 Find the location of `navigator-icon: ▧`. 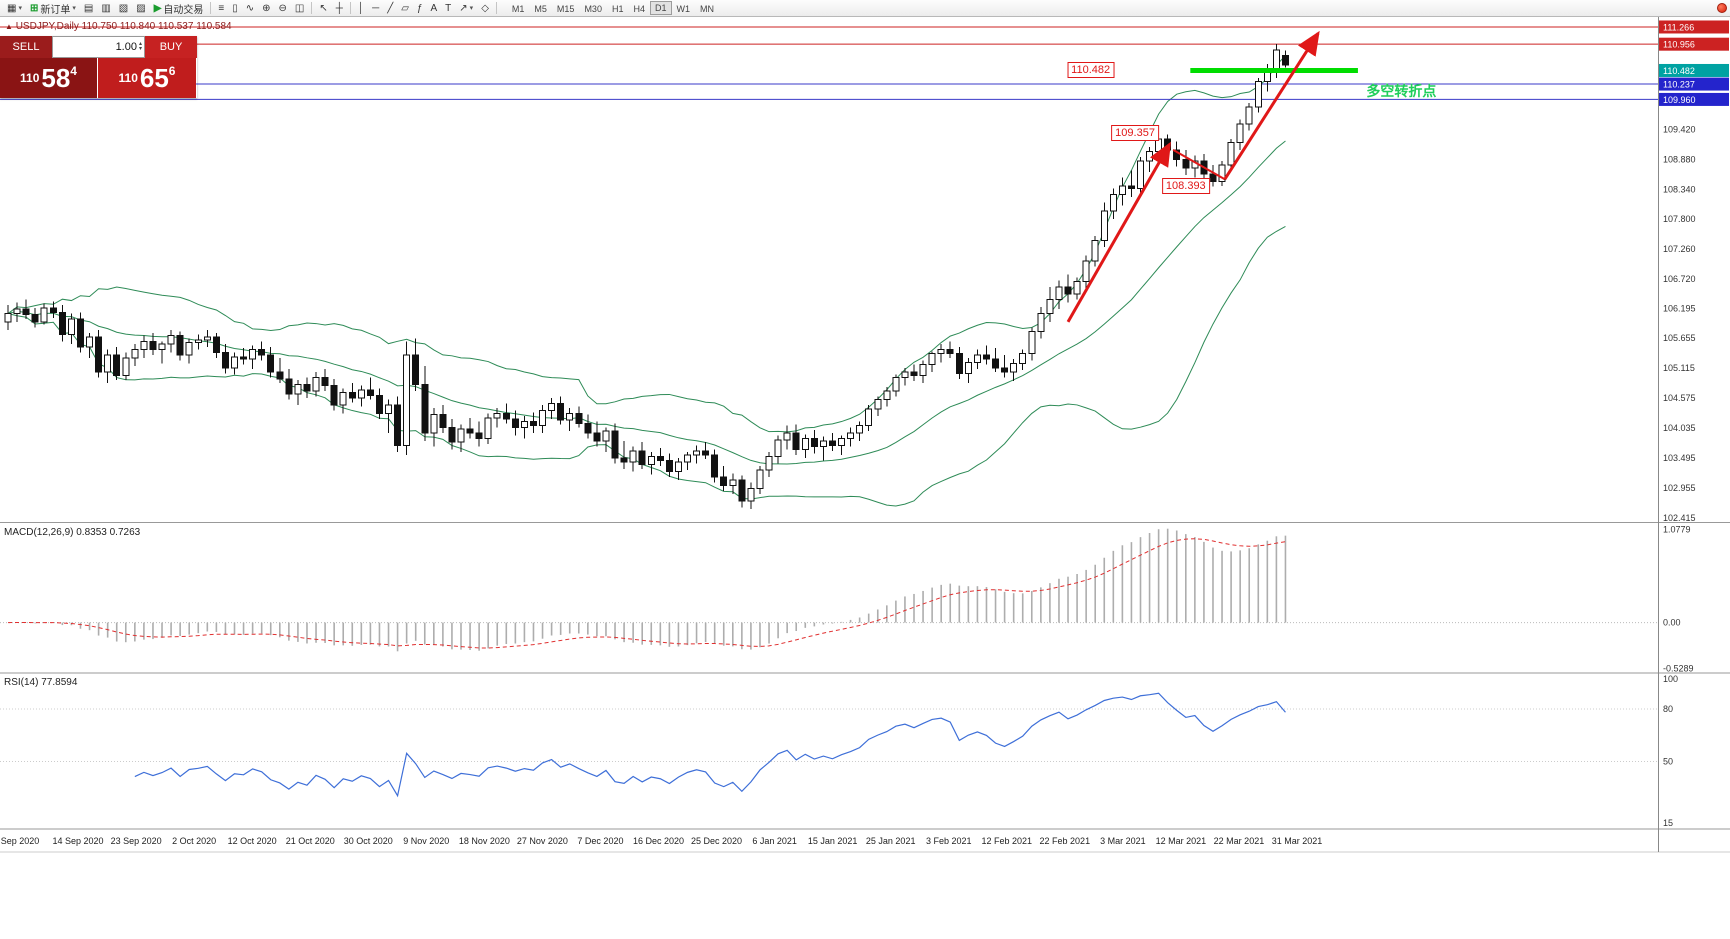

navigator-icon: ▧ is located at coordinates (123, 8).